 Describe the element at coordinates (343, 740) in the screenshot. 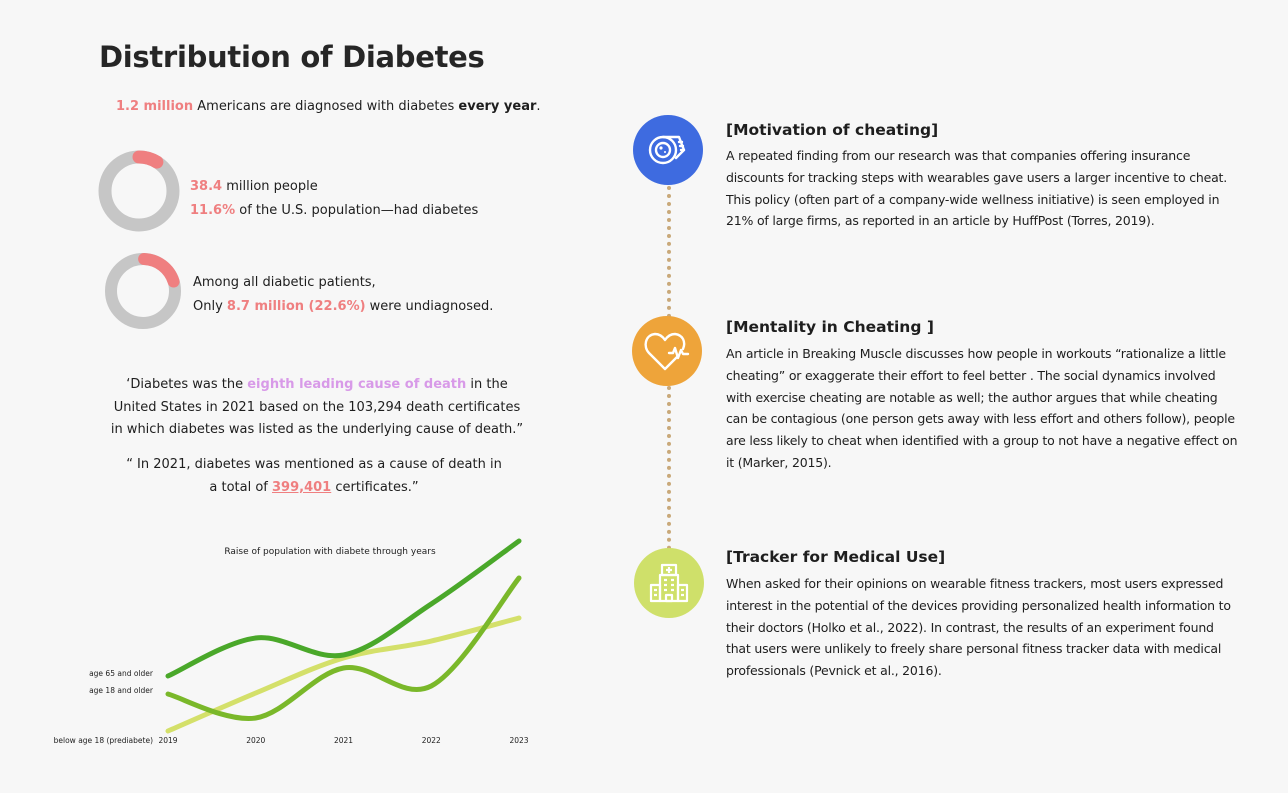

I see `x-tick-label: 2021` at that location.